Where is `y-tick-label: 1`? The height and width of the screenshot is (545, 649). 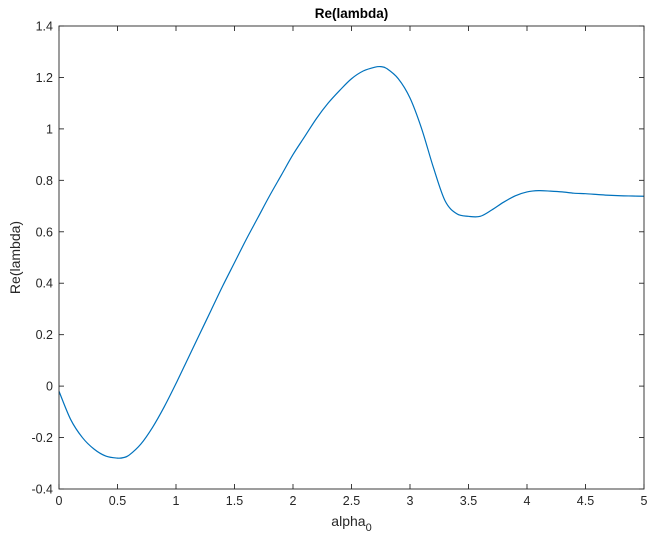
y-tick-label: 1 is located at coordinates (49, 129).